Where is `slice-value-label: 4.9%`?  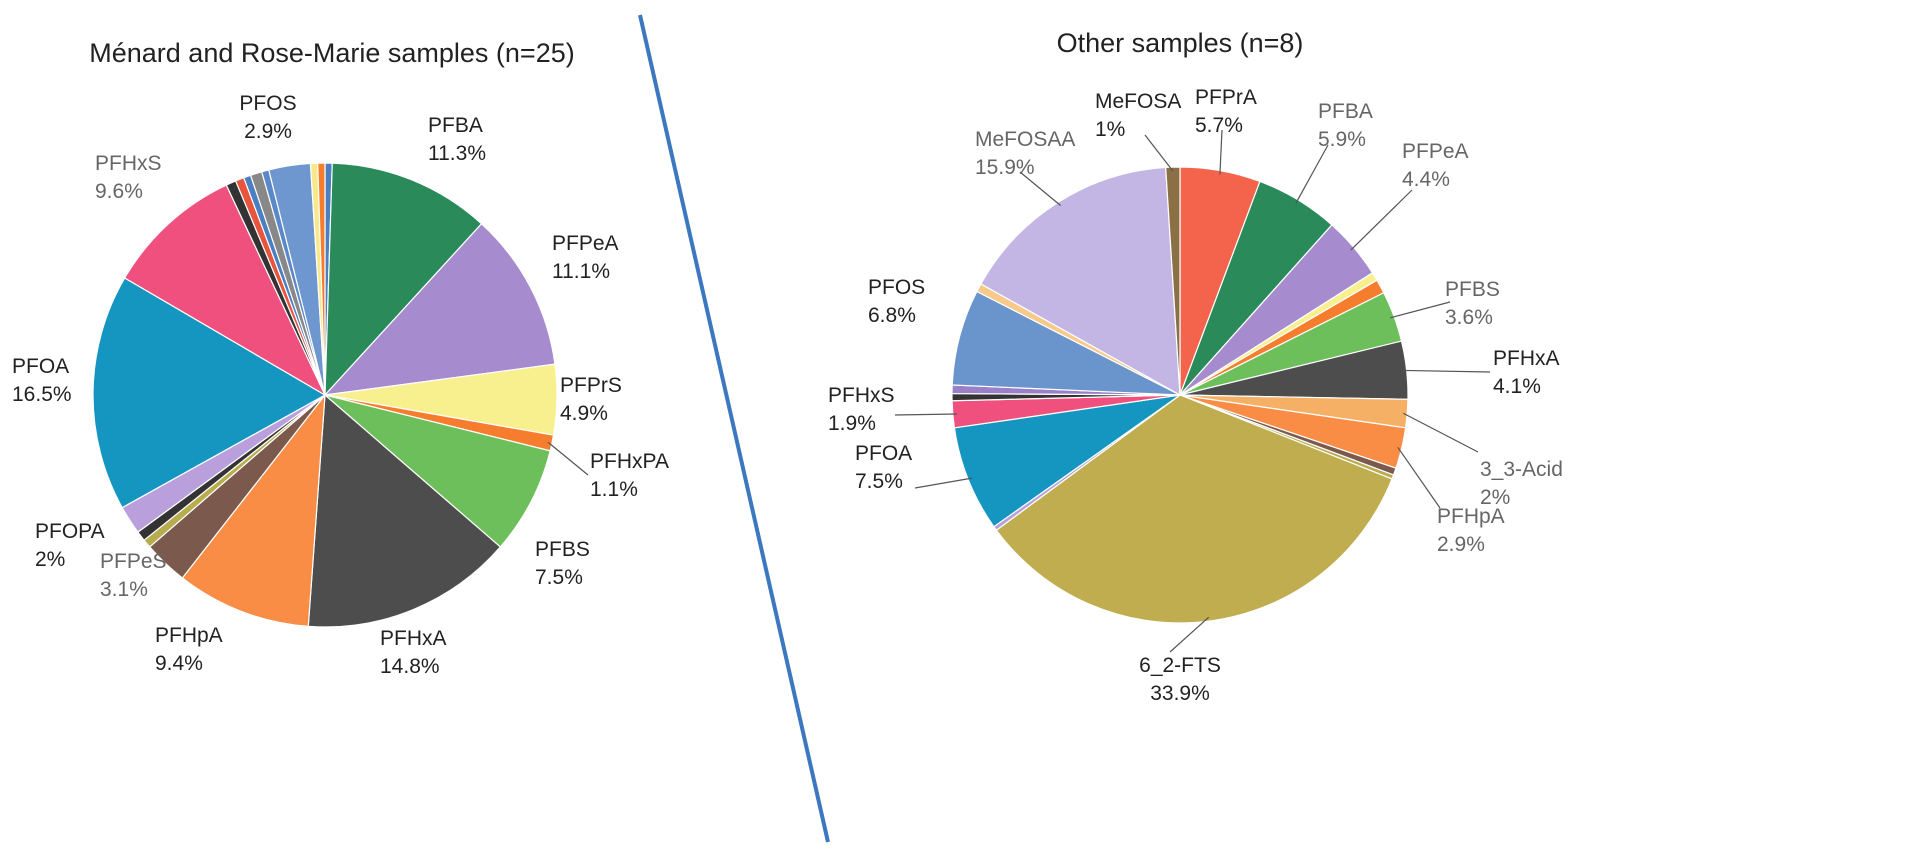
slice-value-label: 4.9% is located at coordinates (584, 413).